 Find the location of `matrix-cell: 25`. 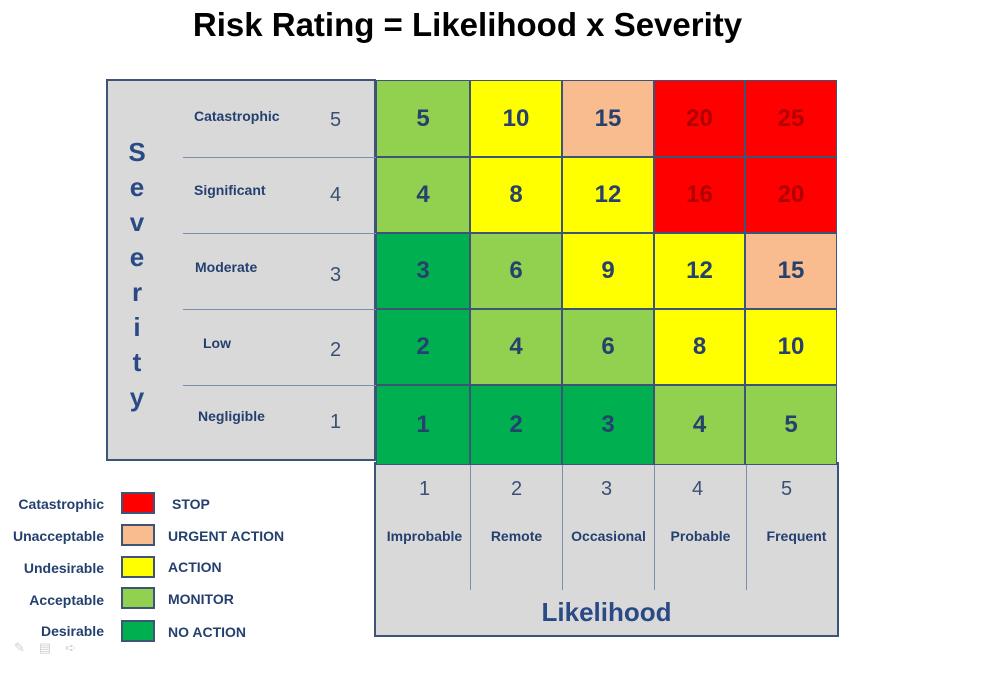

matrix-cell: 25 is located at coordinates (791, 118).